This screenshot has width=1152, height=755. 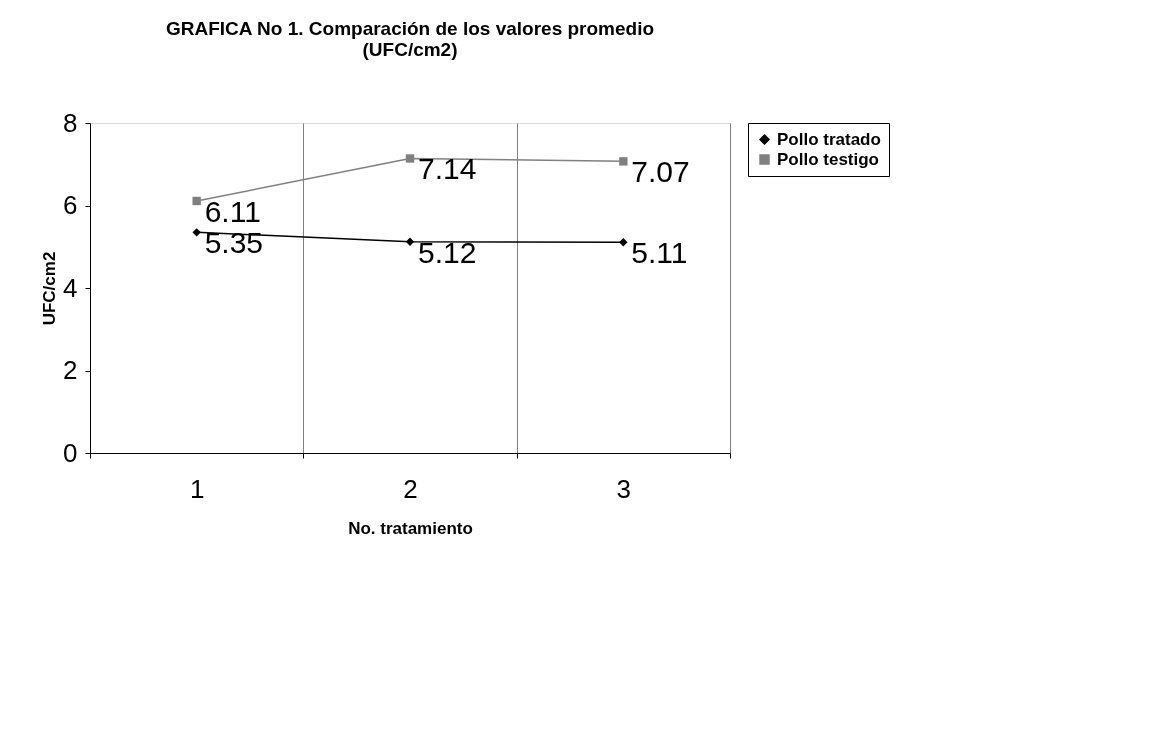 What do you see at coordinates (410, 488) in the screenshot?
I see `x-tick-label: 2` at bounding box center [410, 488].